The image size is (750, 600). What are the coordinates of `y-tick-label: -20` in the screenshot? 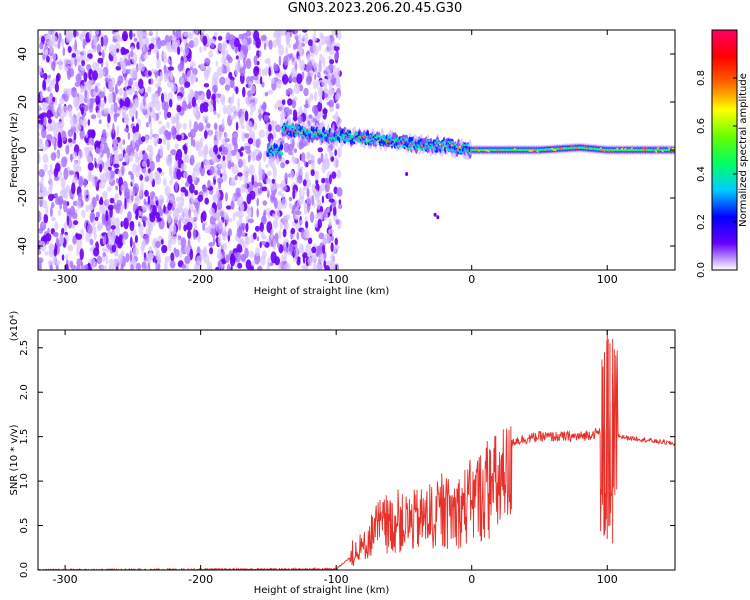 It's located at (22, 198).